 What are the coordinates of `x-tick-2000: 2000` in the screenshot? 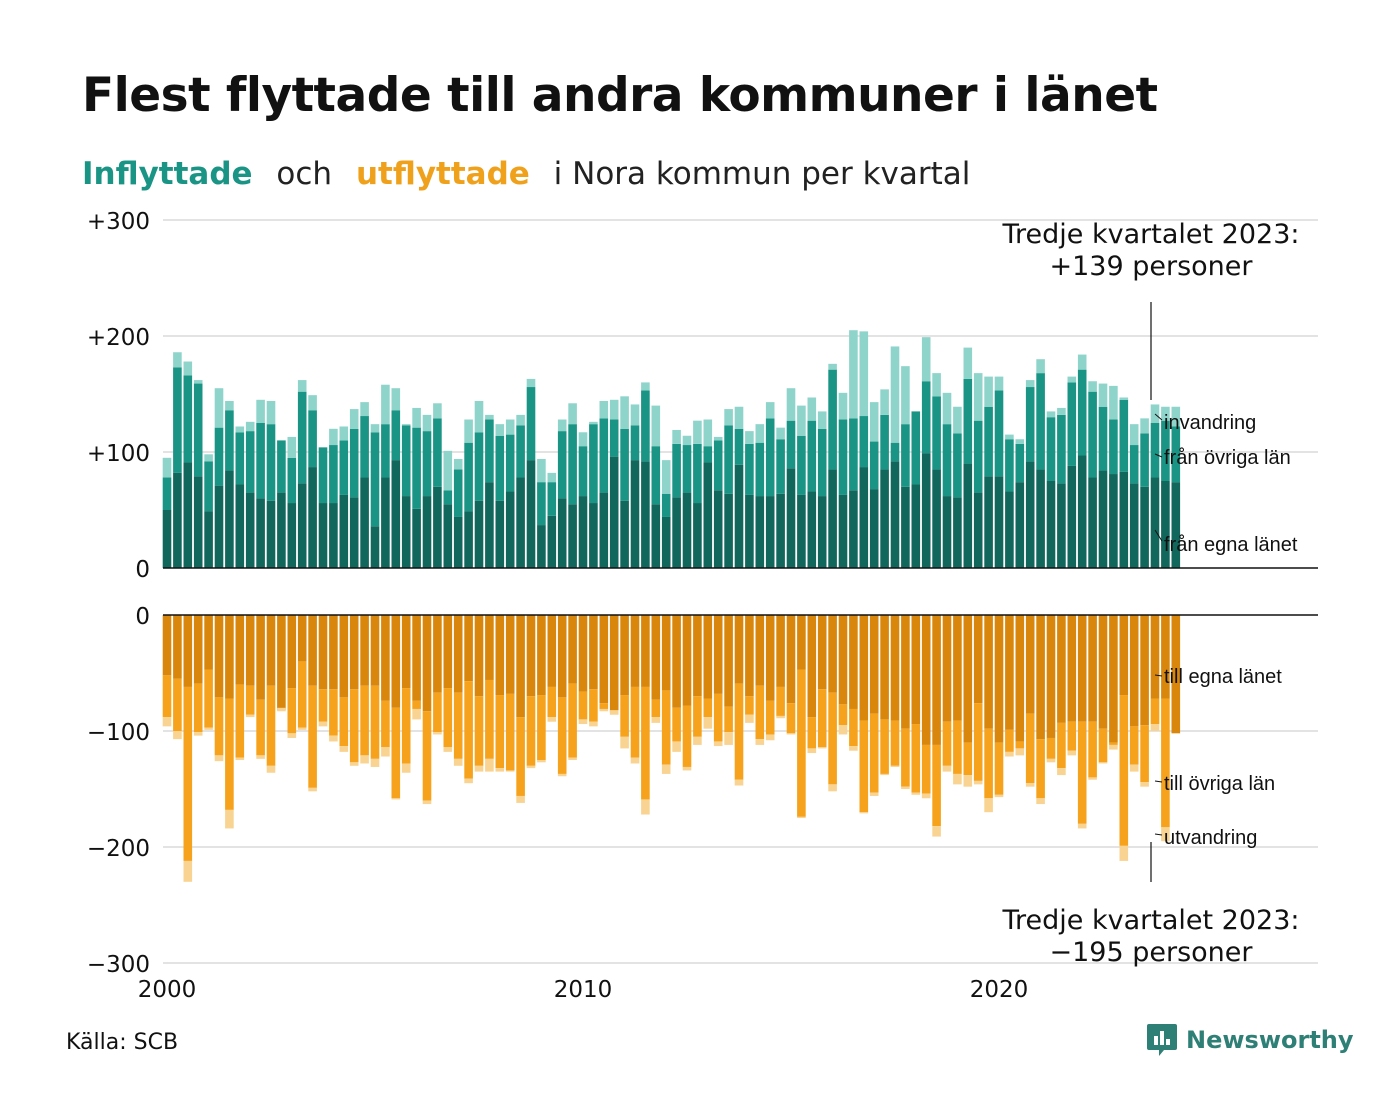 It's located at (167, 990).